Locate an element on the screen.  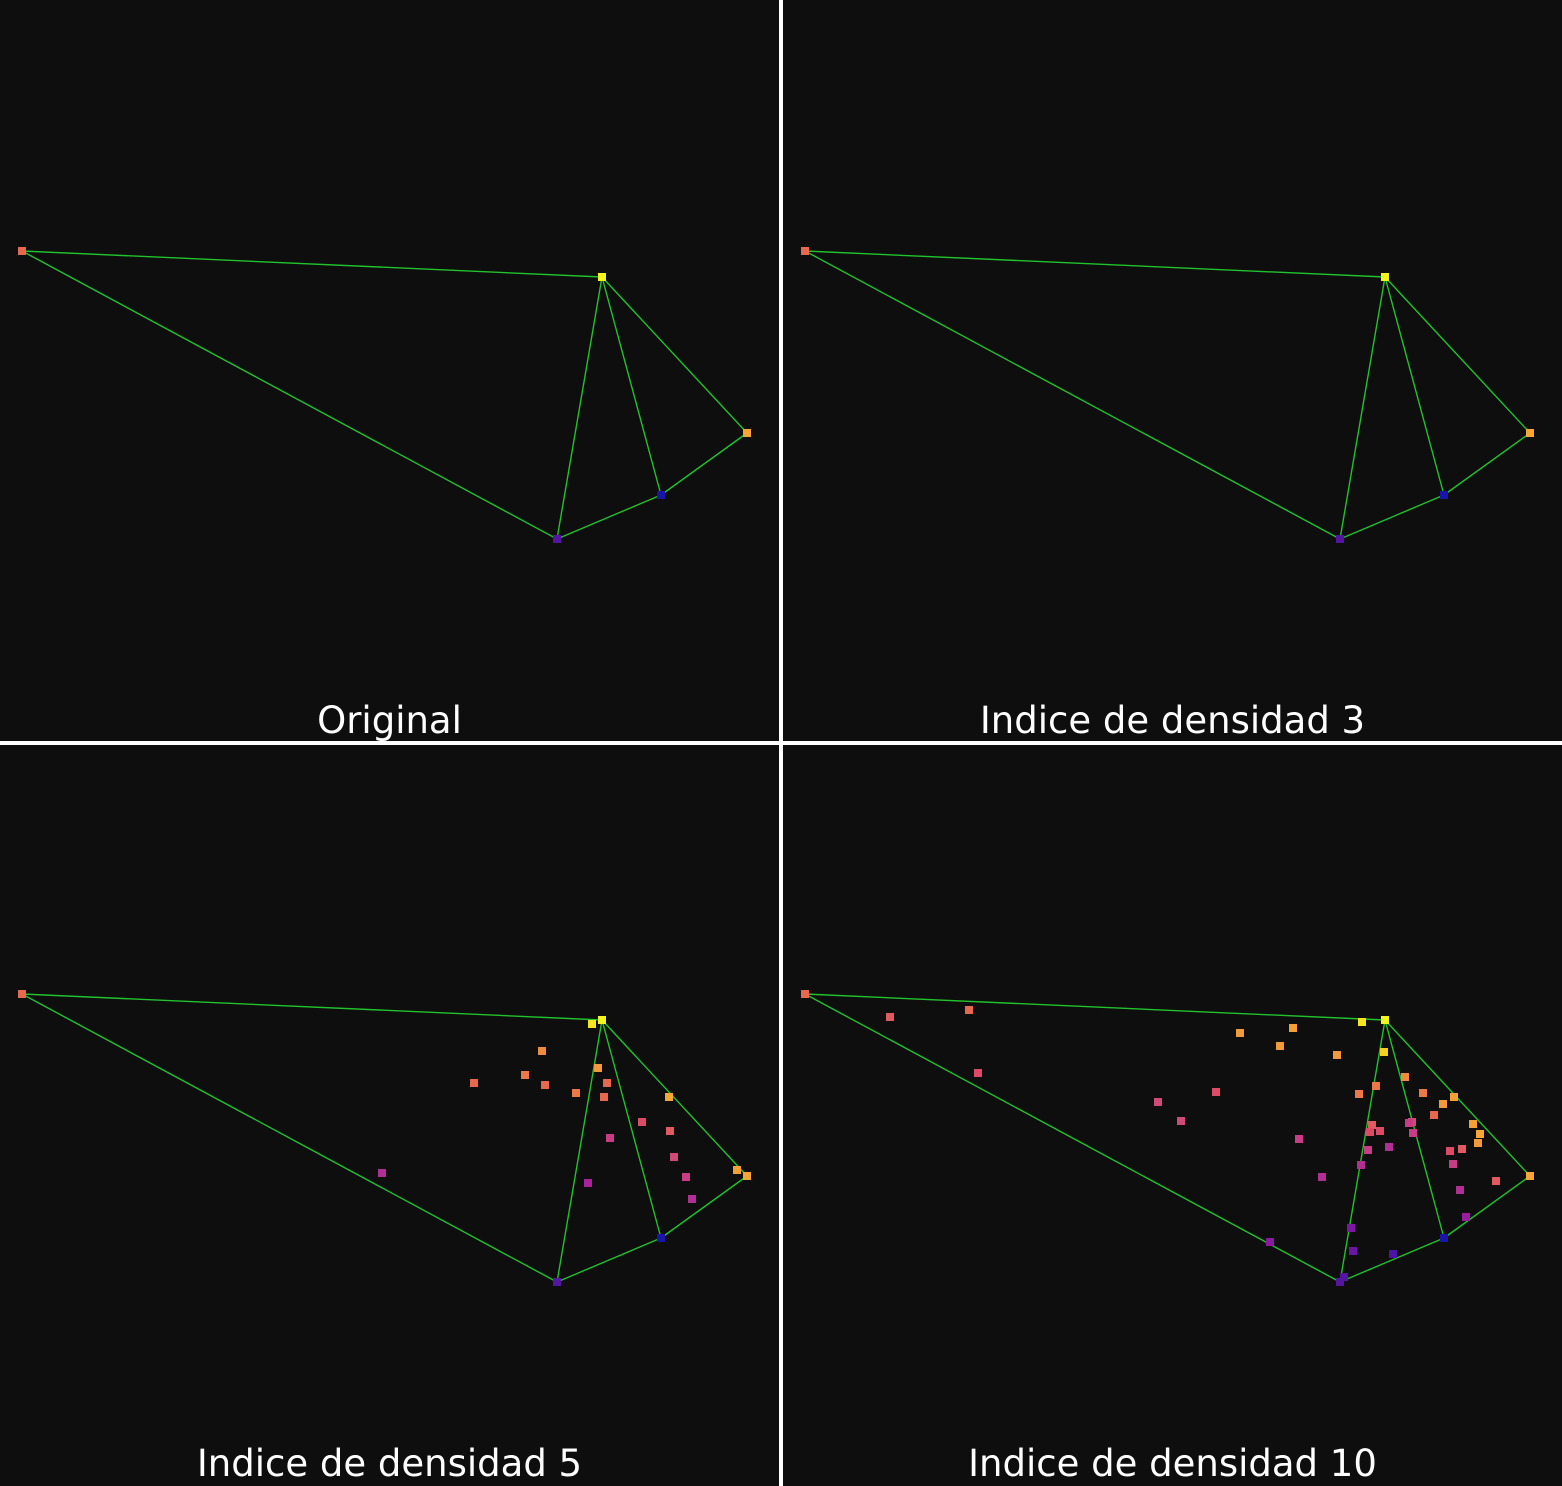
mesh-original is located at coordinates (384, 395).